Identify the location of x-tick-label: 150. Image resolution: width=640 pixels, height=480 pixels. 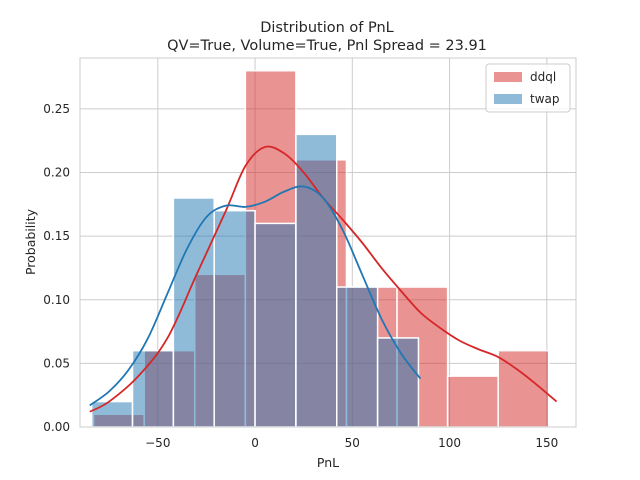
(546, 443).